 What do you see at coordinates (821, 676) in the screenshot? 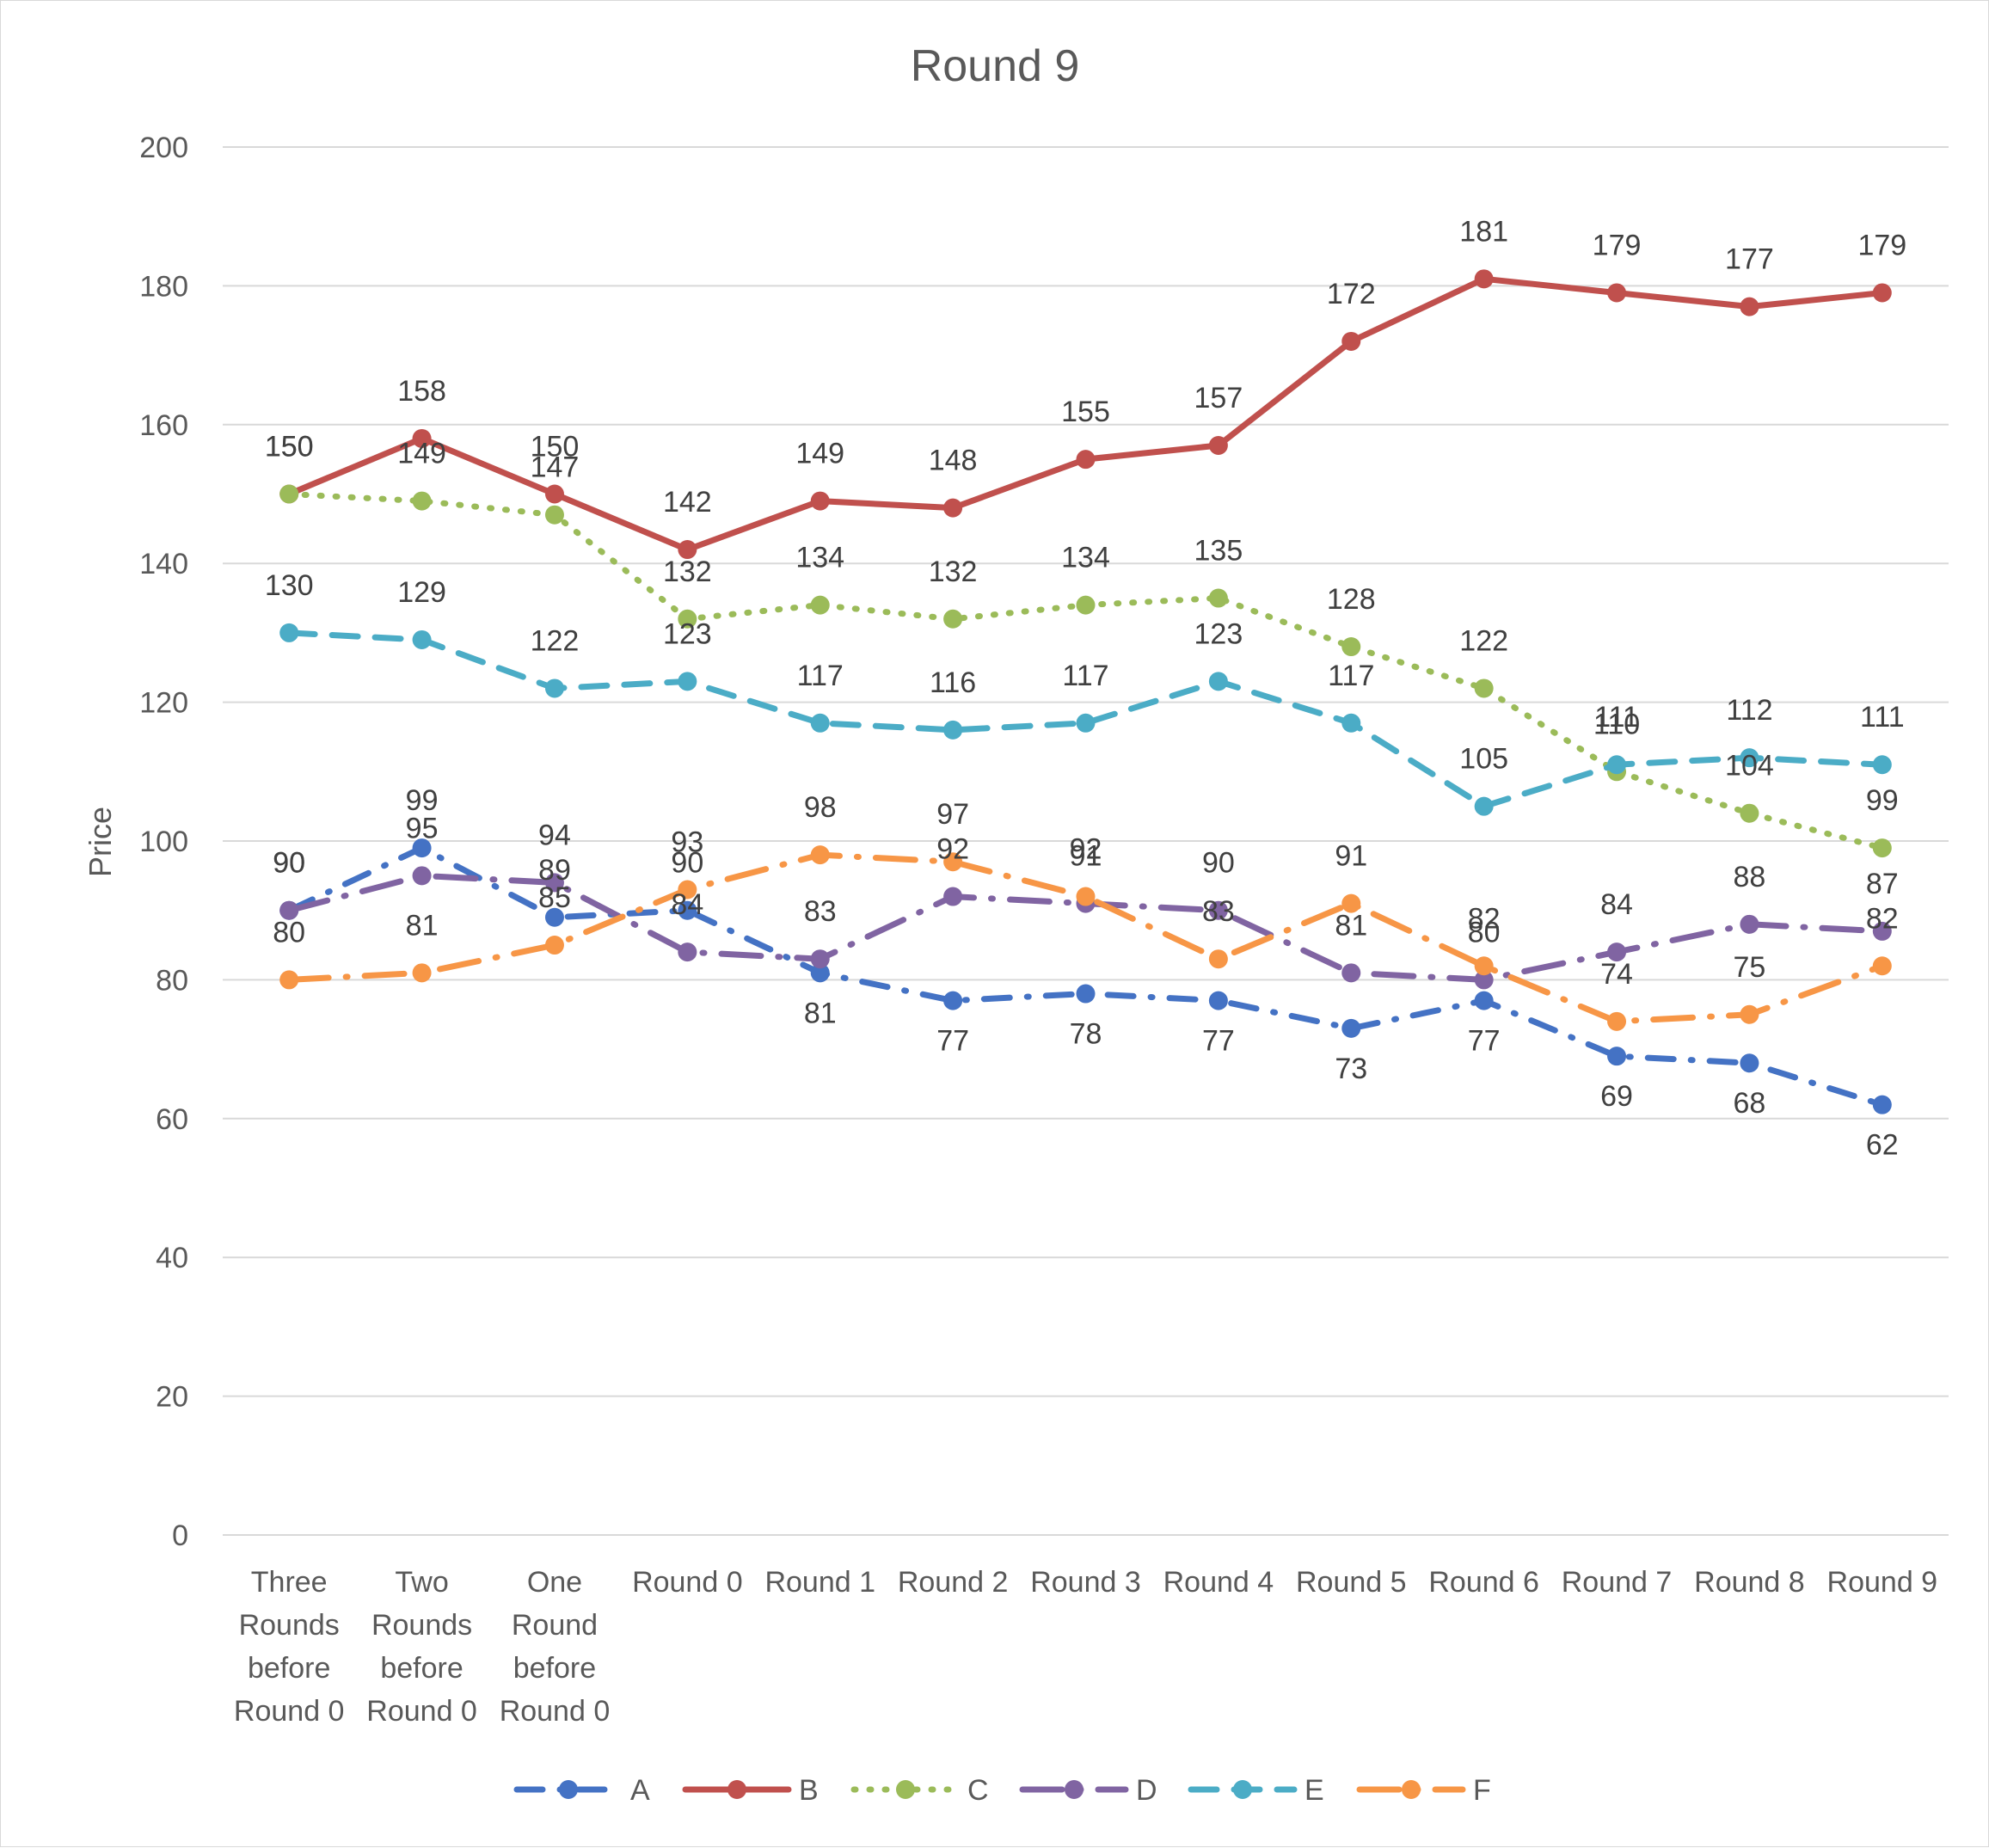
I see `data-label: 117` at bounding box center [821, 676].